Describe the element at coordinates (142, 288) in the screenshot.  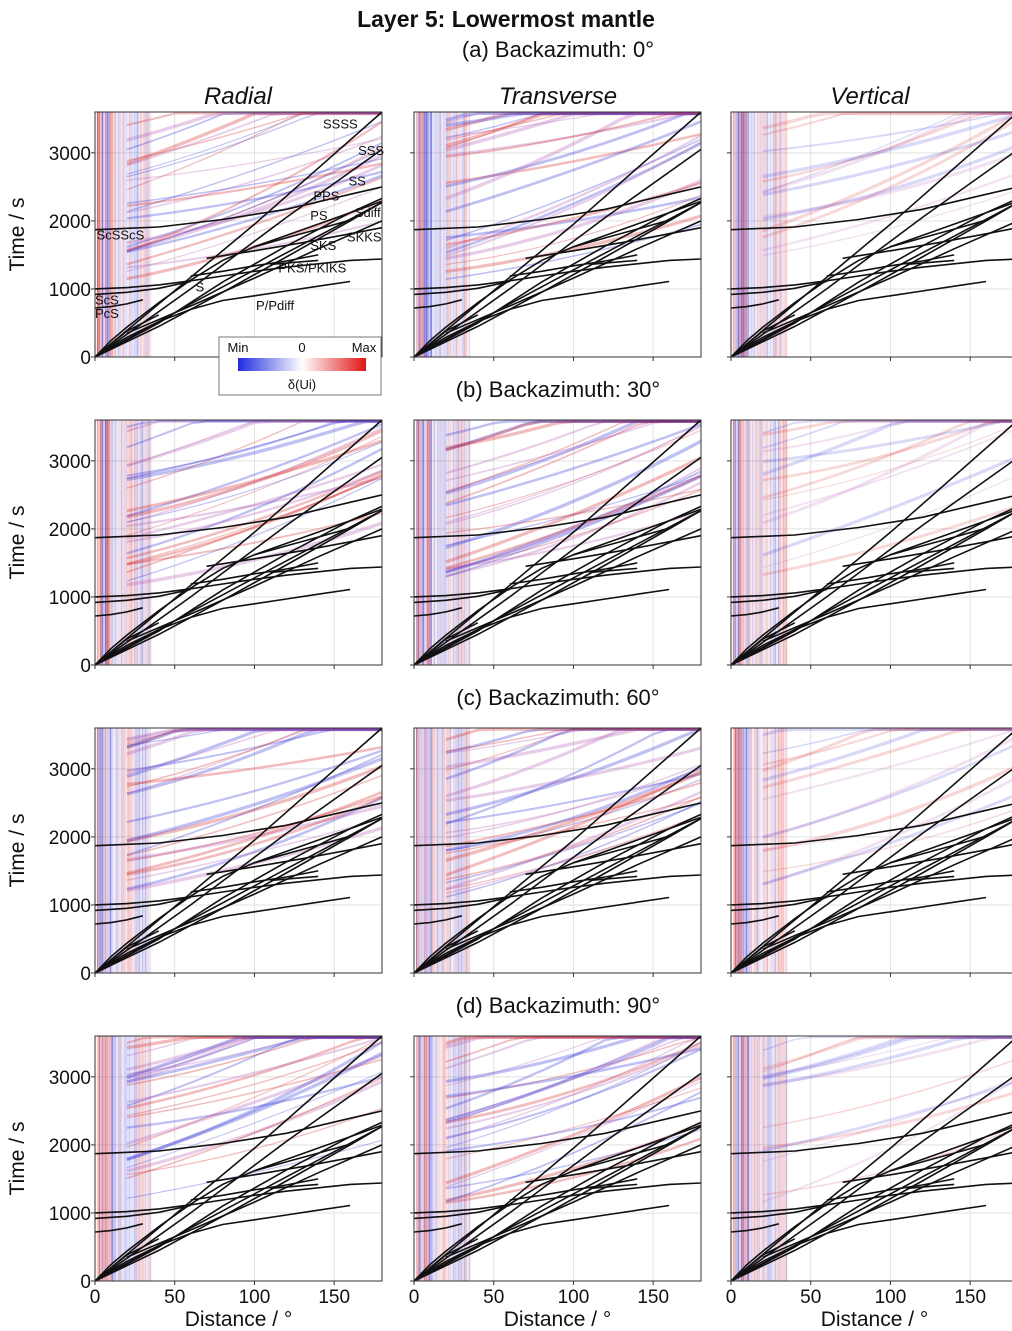
I see `curve-scs` at that location.